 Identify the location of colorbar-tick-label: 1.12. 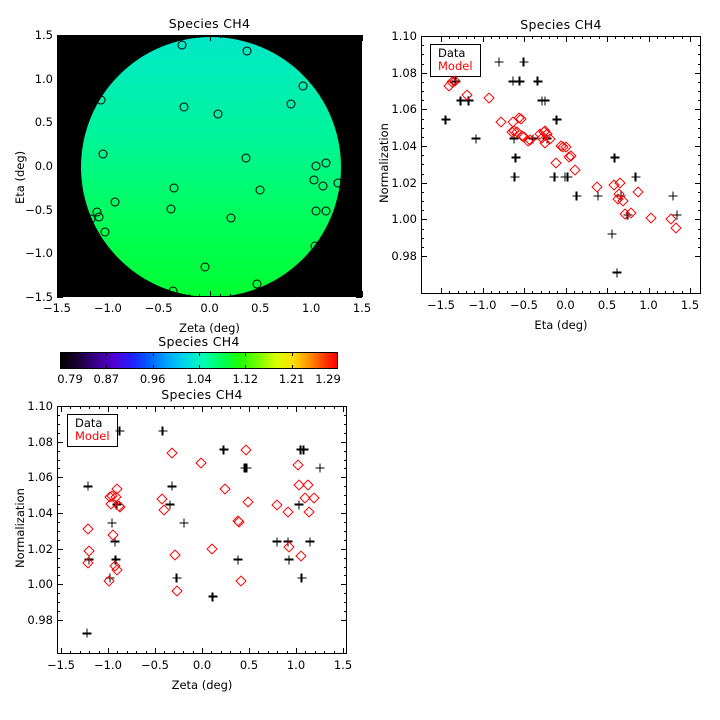
(245, 379).